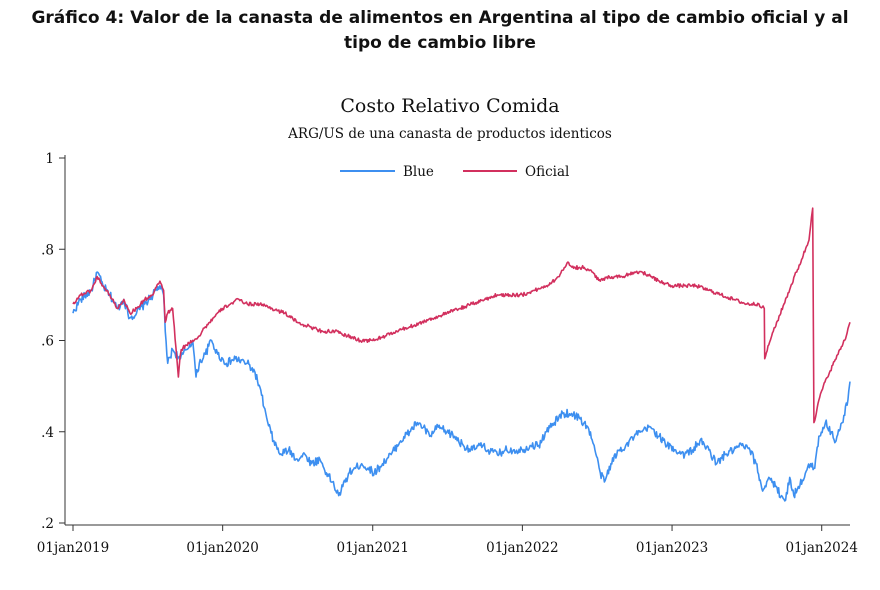 The image size is (880, 590). I want to click on y-tick-label: .2, so click(47, 524).